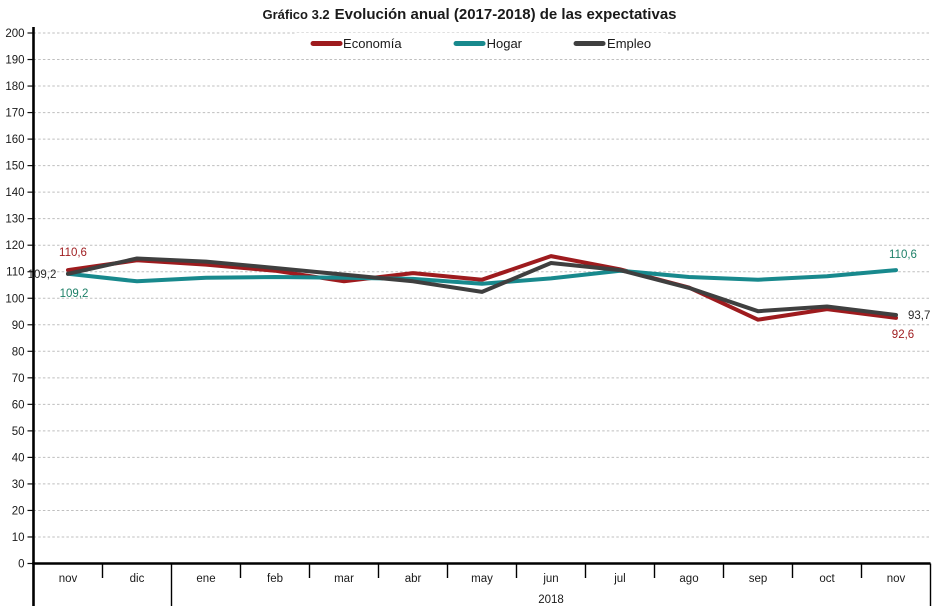 This screenshot has height=614, width=939. What do you see at coordinates (14, 299) in the screenshot?
I see `y-tick-label: 100` at bounding box center [14, 299].